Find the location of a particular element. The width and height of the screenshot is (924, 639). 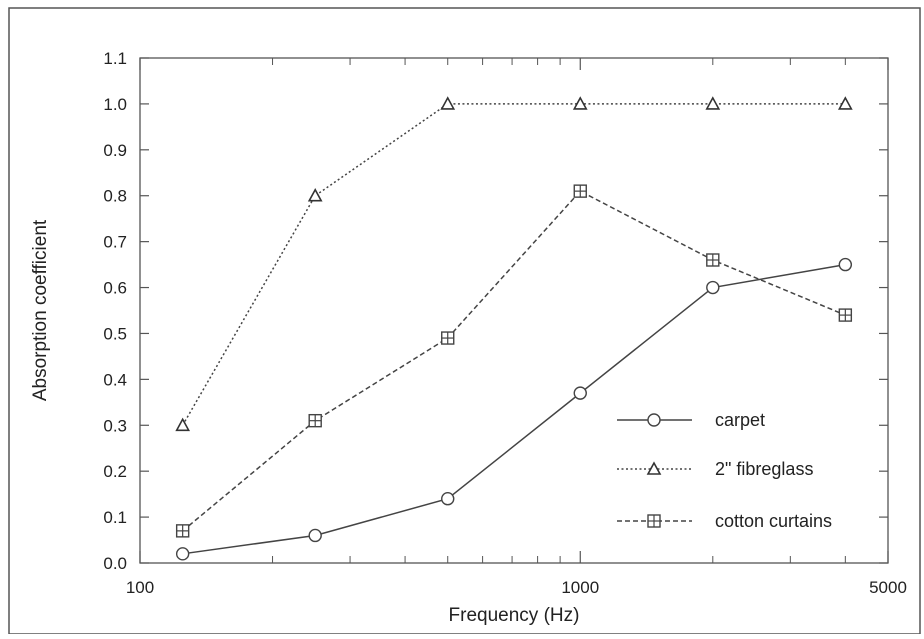

y-tick-label: 0.3 is located at coordinates (115, 425).